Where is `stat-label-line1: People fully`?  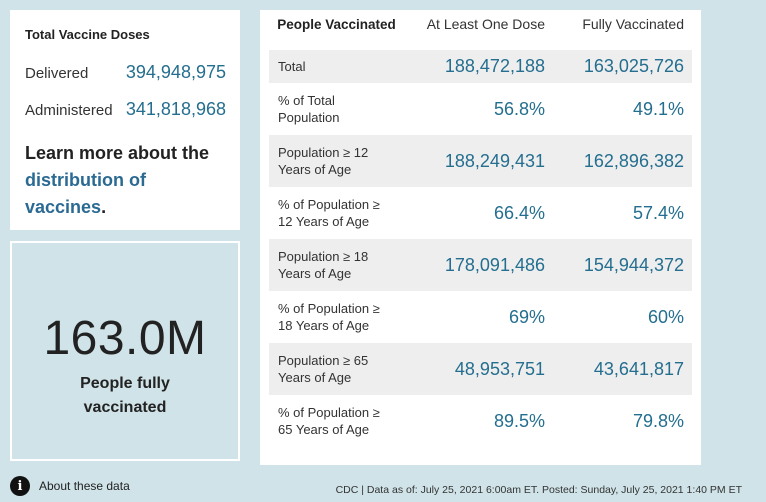
stat-label-line1: People fully is located at coordinates (125, 383).